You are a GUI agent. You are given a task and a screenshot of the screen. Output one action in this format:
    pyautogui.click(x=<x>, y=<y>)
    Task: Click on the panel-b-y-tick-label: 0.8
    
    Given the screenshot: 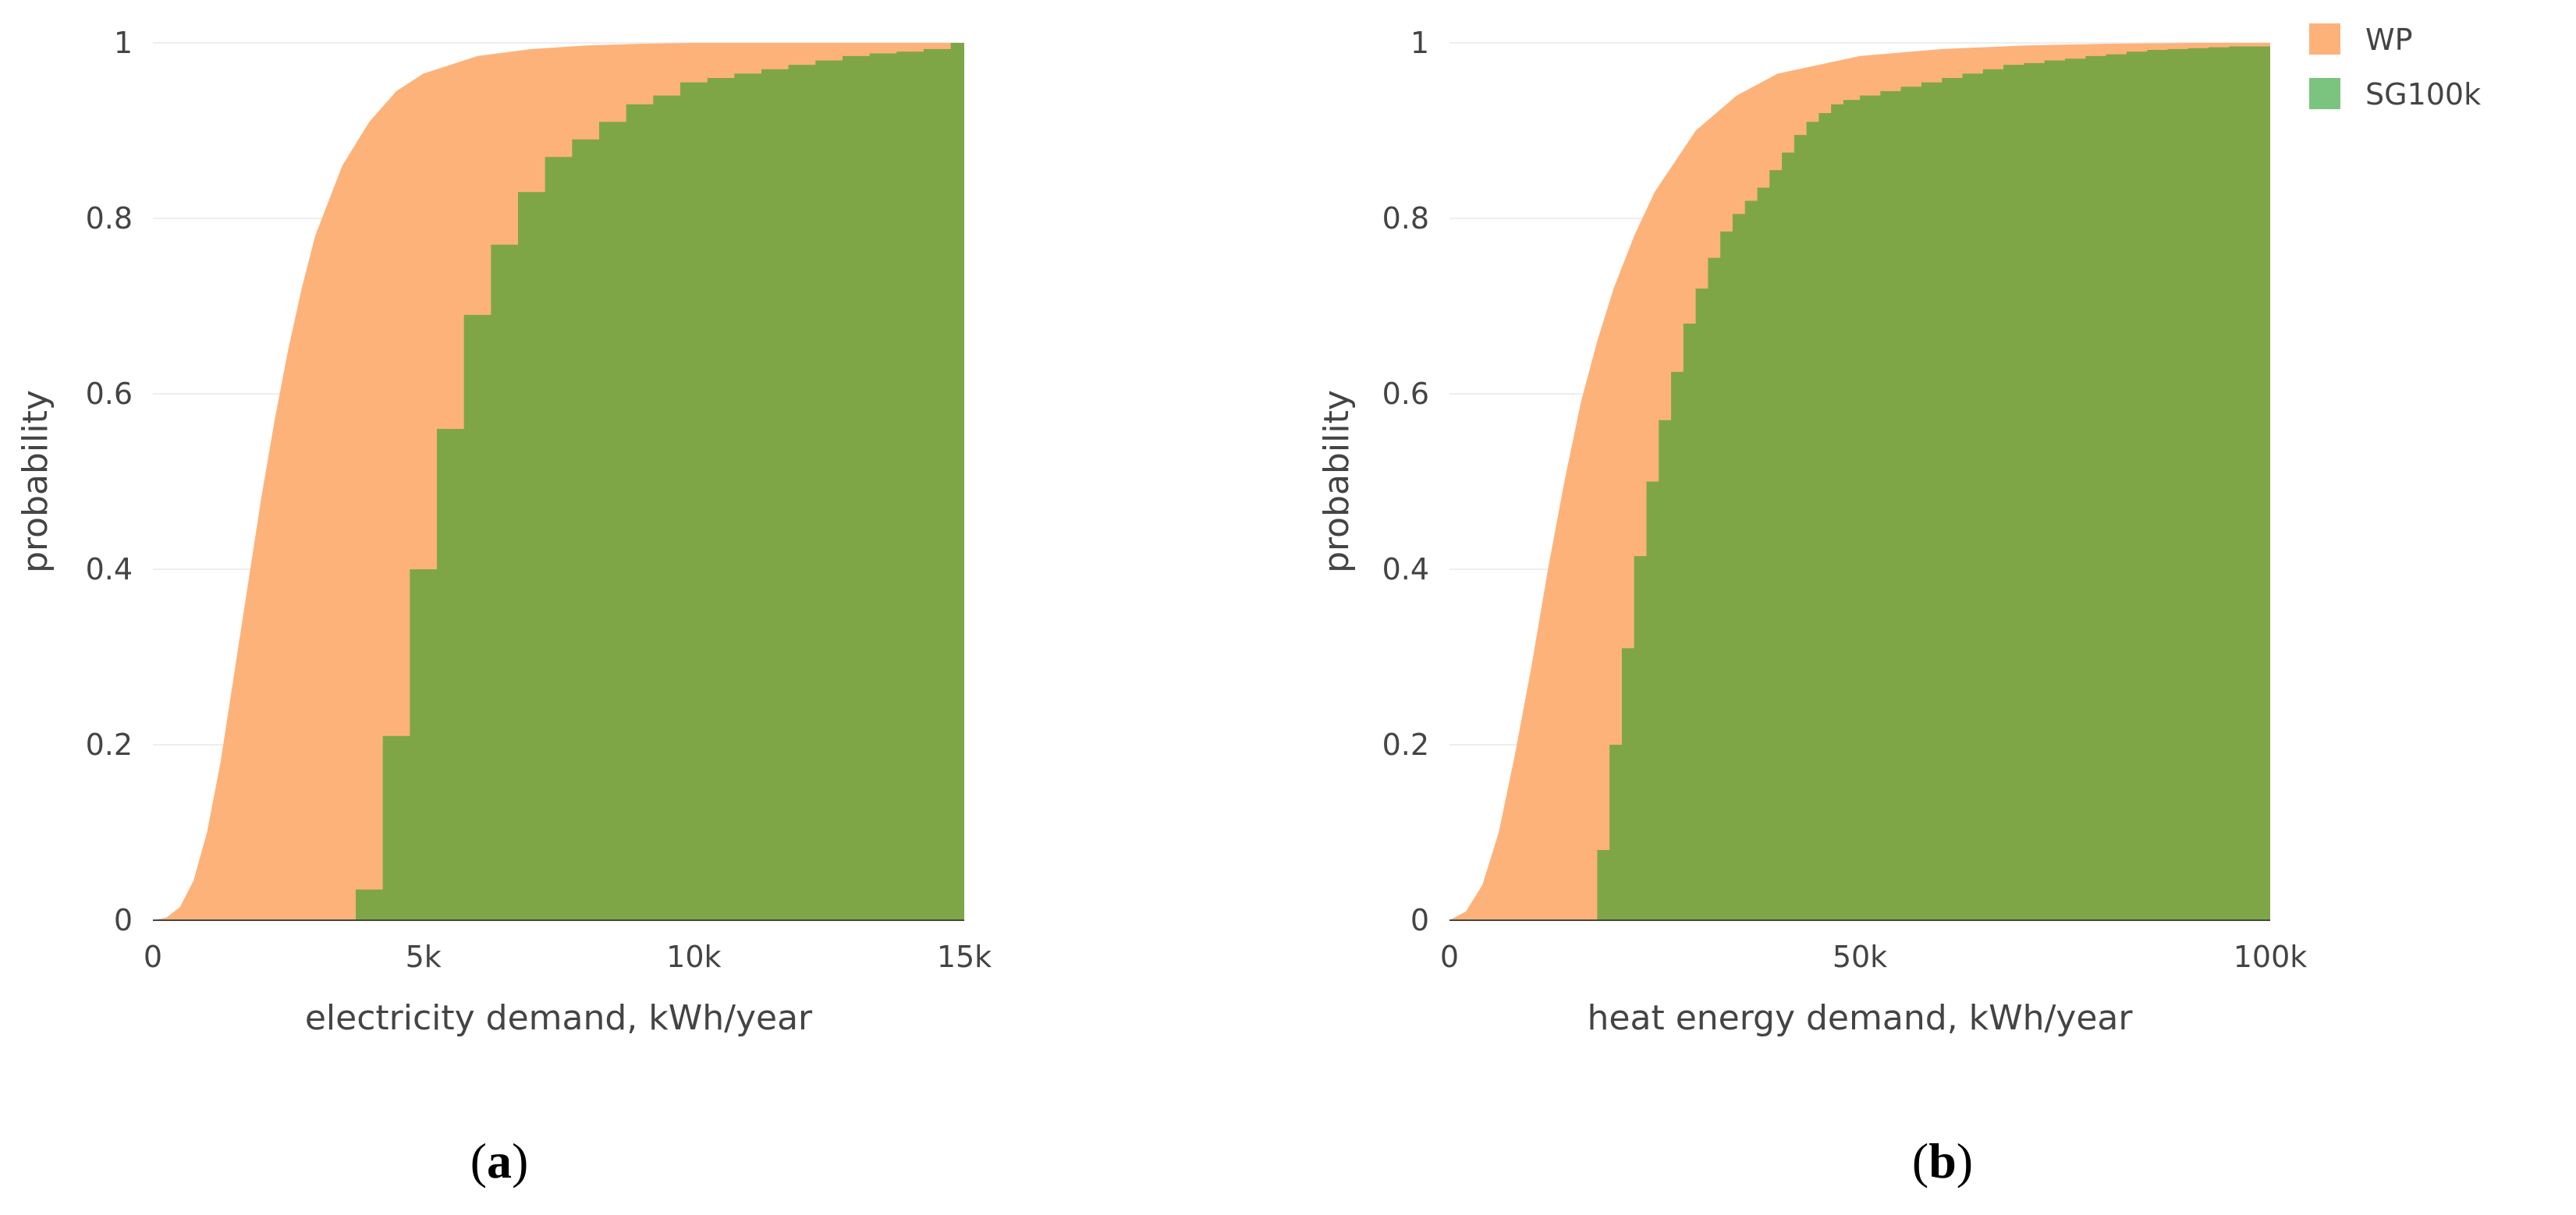 What is the action you would take?
    pyautogui.click(x=1405, y=218)
    